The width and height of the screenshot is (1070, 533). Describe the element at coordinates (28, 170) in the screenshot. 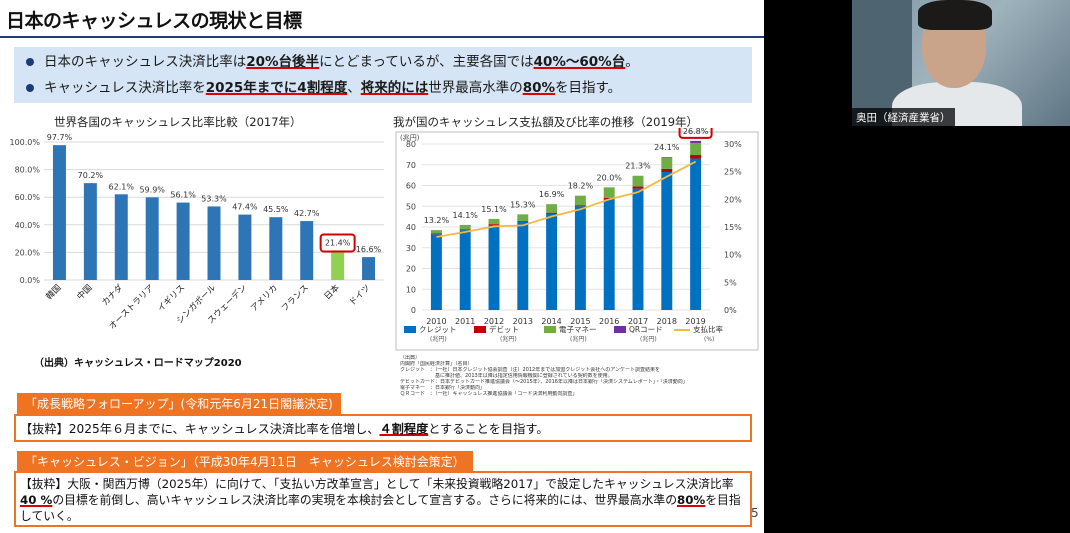

I see `y-tick-label: 80.0%` at that location.